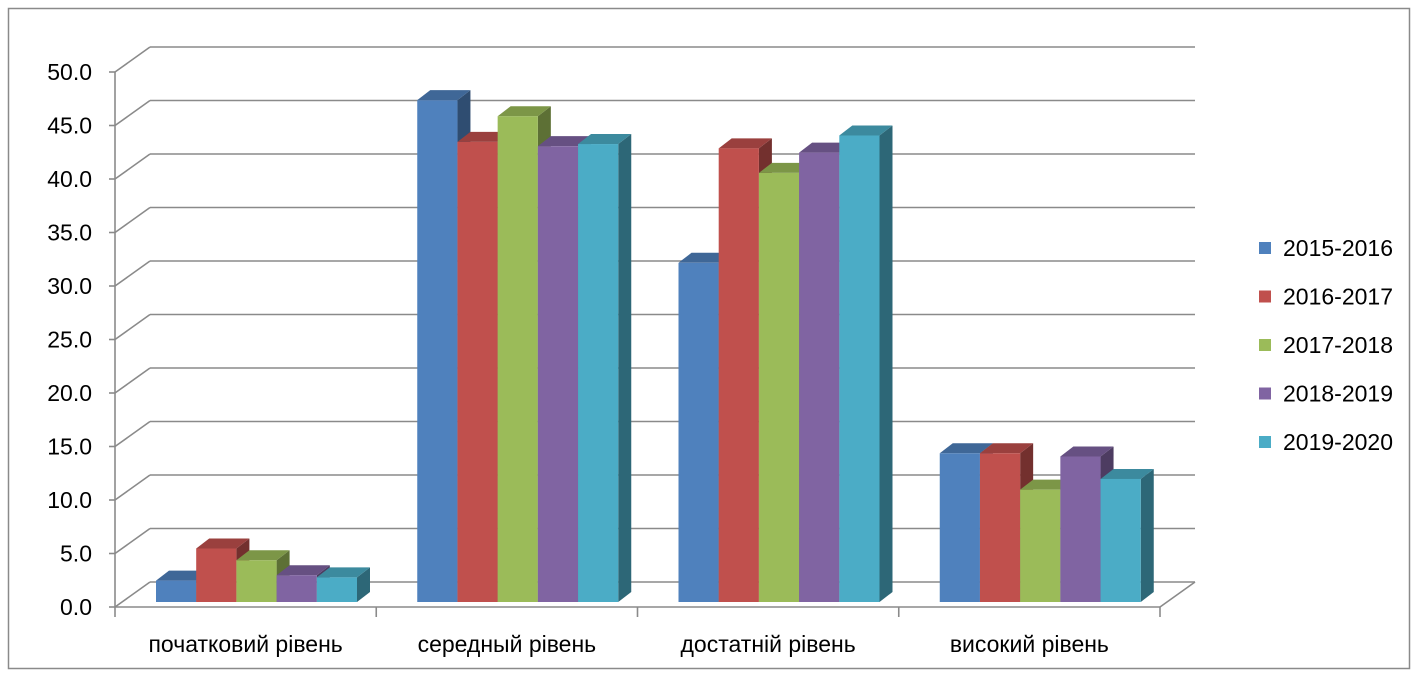  What do you see at coordinates (69, 447) in the screenshot?
I see `y-tick-label: 15.0` at bounding box center [69, 447].